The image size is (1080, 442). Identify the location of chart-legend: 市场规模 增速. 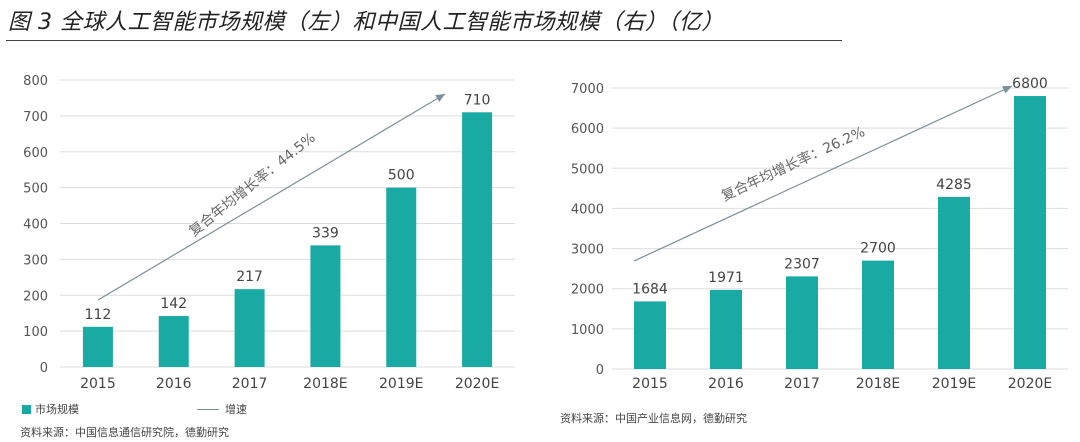
(134, 409).